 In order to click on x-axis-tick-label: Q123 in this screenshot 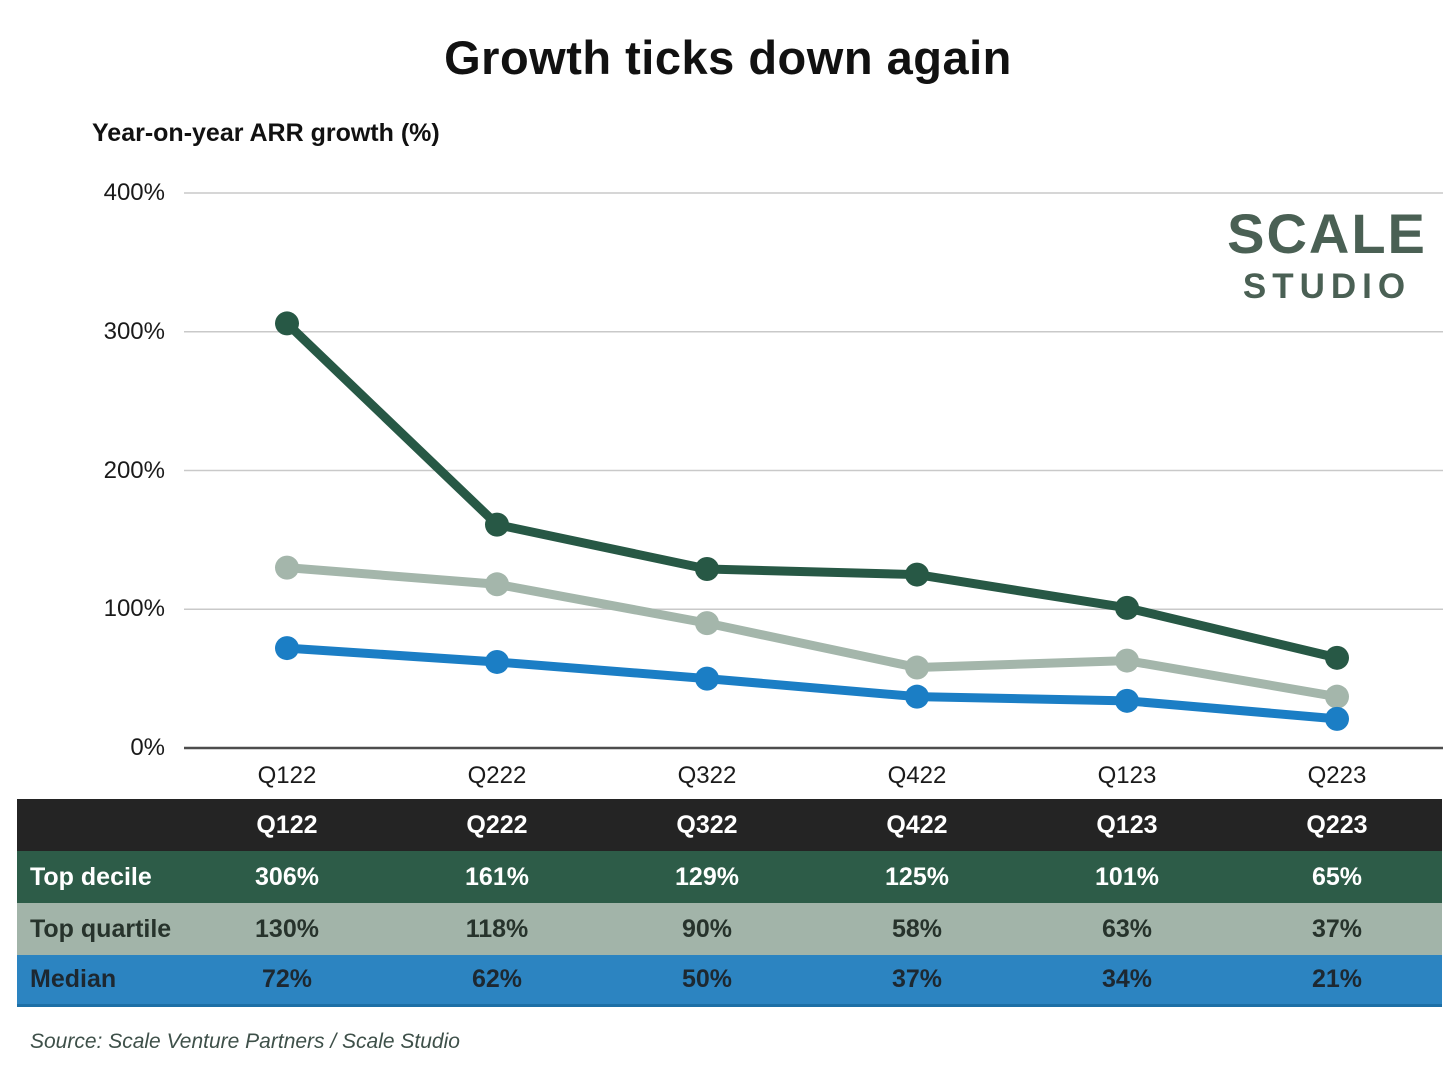, I will do `click(1127, 775)`.